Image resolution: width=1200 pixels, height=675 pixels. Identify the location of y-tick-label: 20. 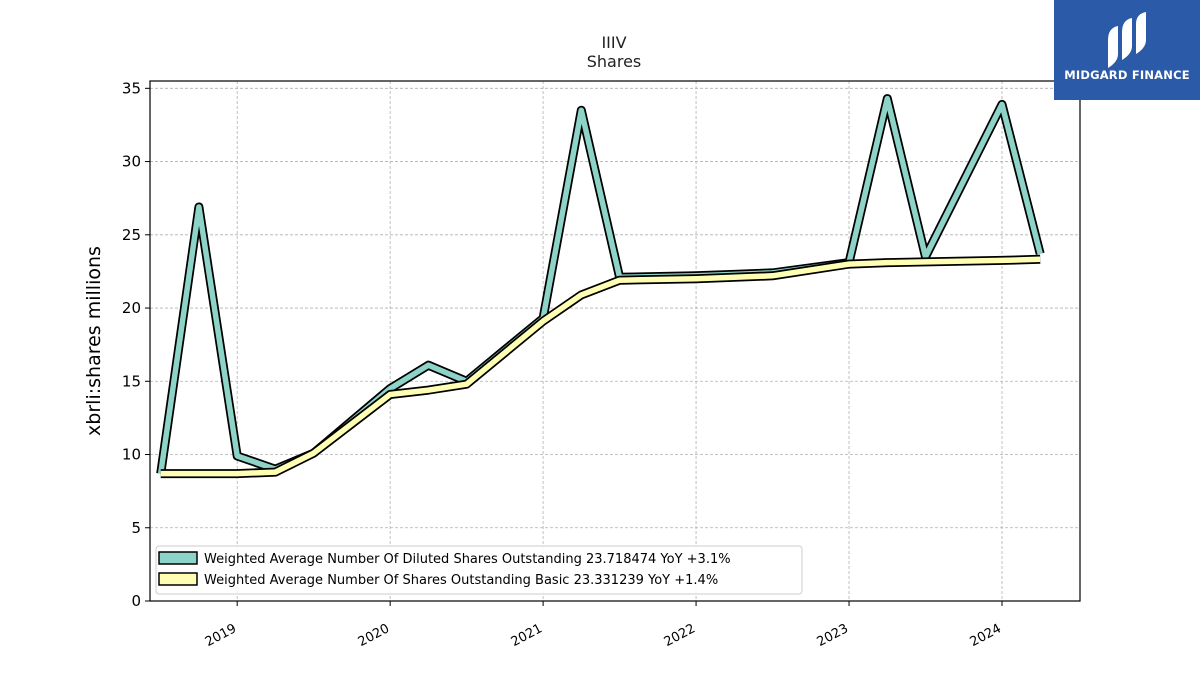
(131, 308).